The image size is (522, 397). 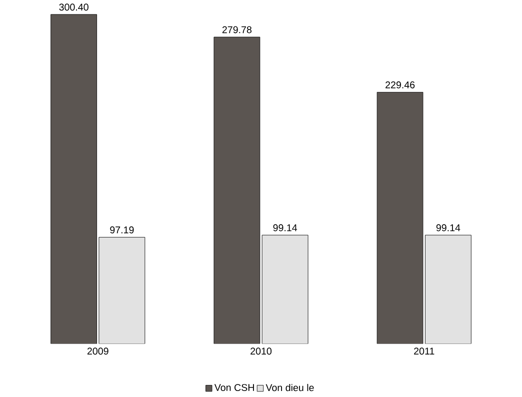 What do you see at coordinates (424, 351) in the screenshot?
I see `x-tick-label: 2011` at bounding box center [424, 351].